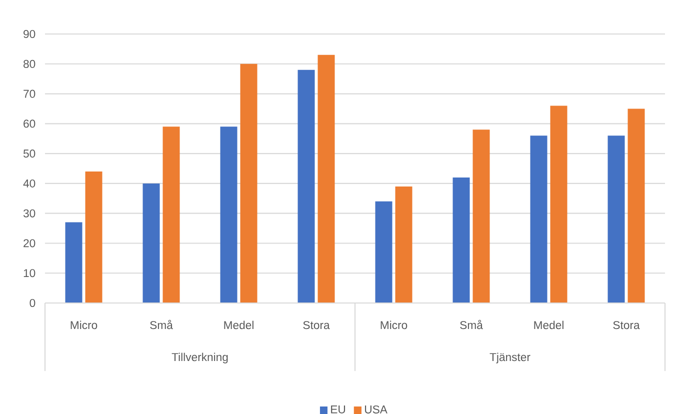  What do you see at coordinates (376, 409) in the screenshot?
I see `legend-label: USA` at bounding box center [376, 409].